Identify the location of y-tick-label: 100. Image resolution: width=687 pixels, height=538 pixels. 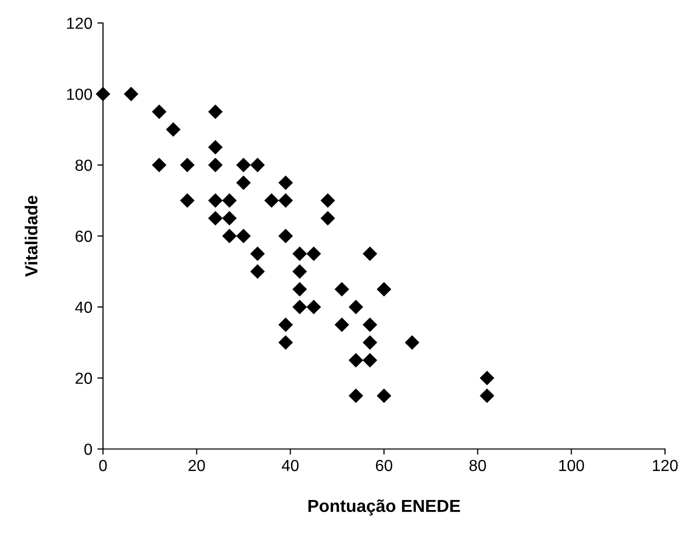
(79, 94).